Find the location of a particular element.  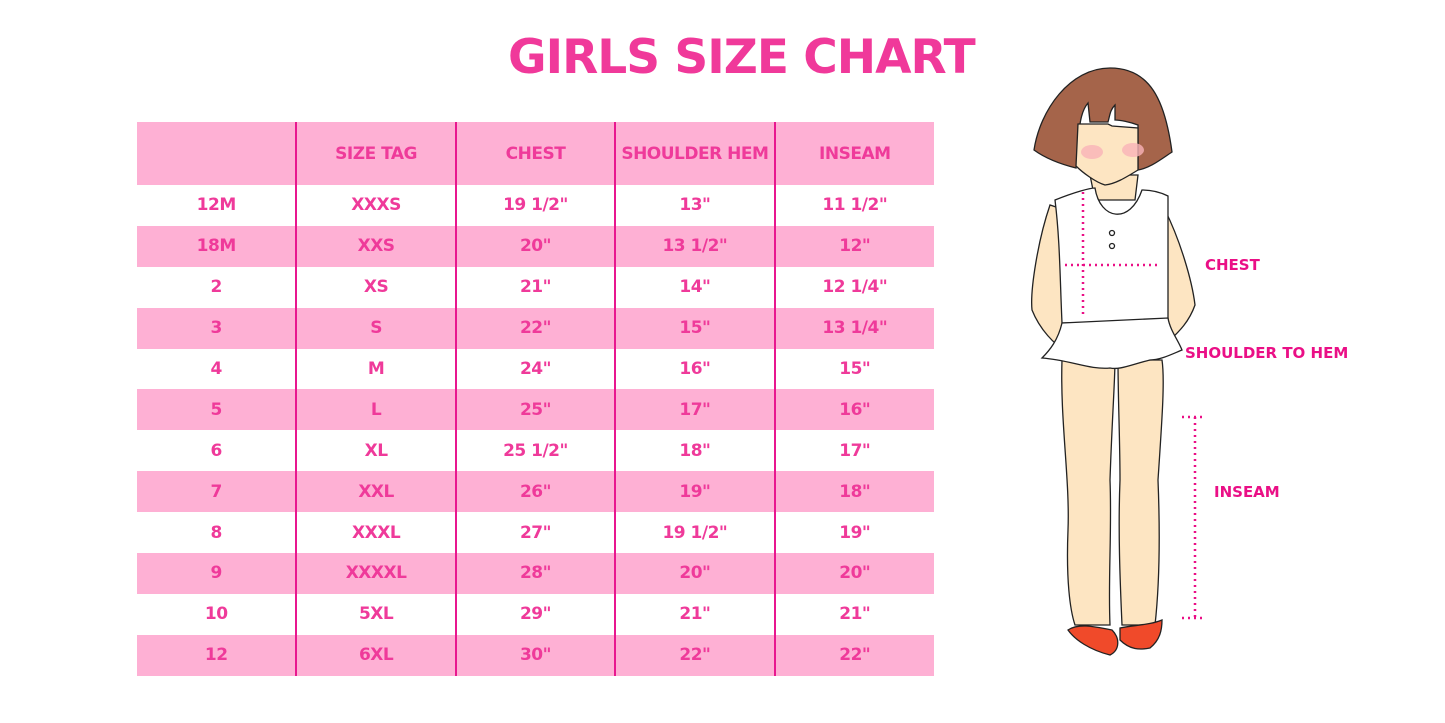

table-cell: XS is located at coordinates (375, 287).